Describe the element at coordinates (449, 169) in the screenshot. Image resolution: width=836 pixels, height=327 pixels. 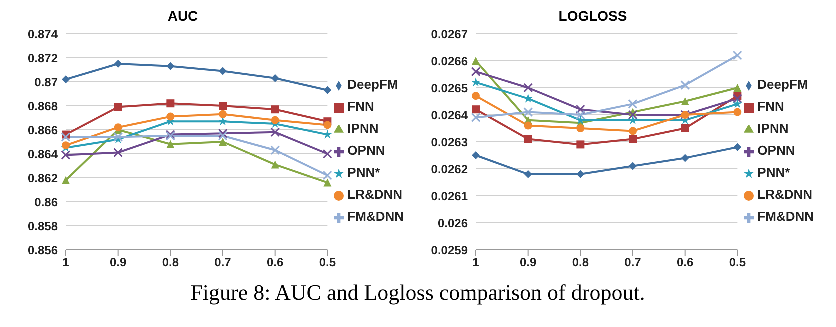
I see `y-tick-label: 0.0262` at that location.